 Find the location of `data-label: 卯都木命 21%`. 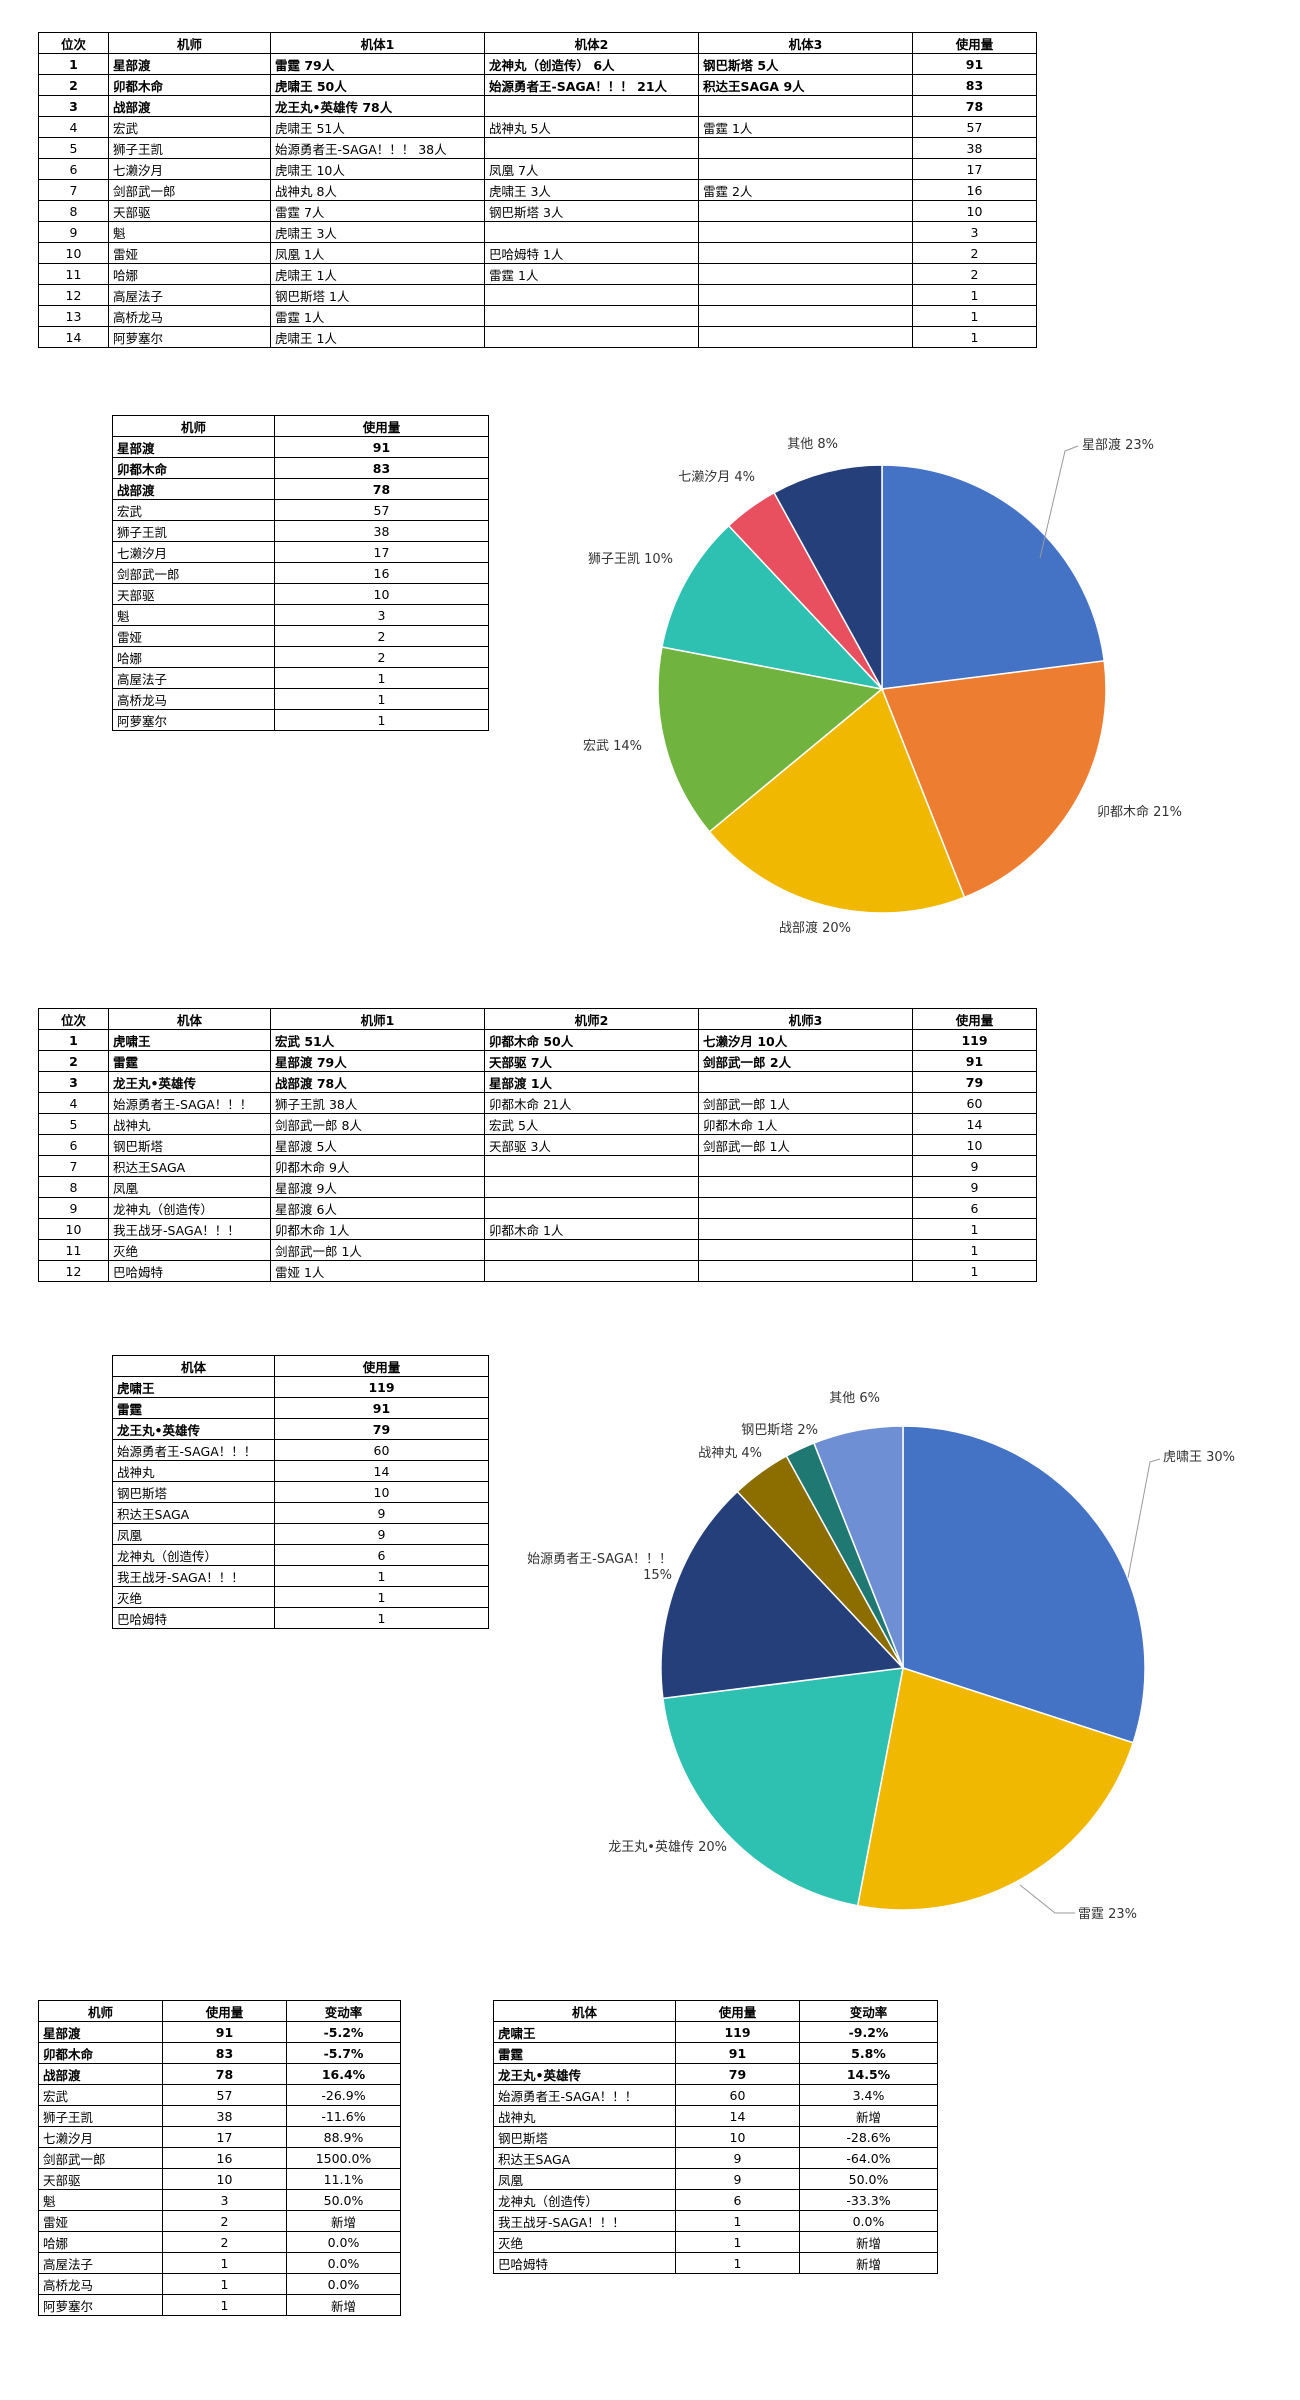

data-label: 卯都木命 21% is located at coordinates (1139, 812).